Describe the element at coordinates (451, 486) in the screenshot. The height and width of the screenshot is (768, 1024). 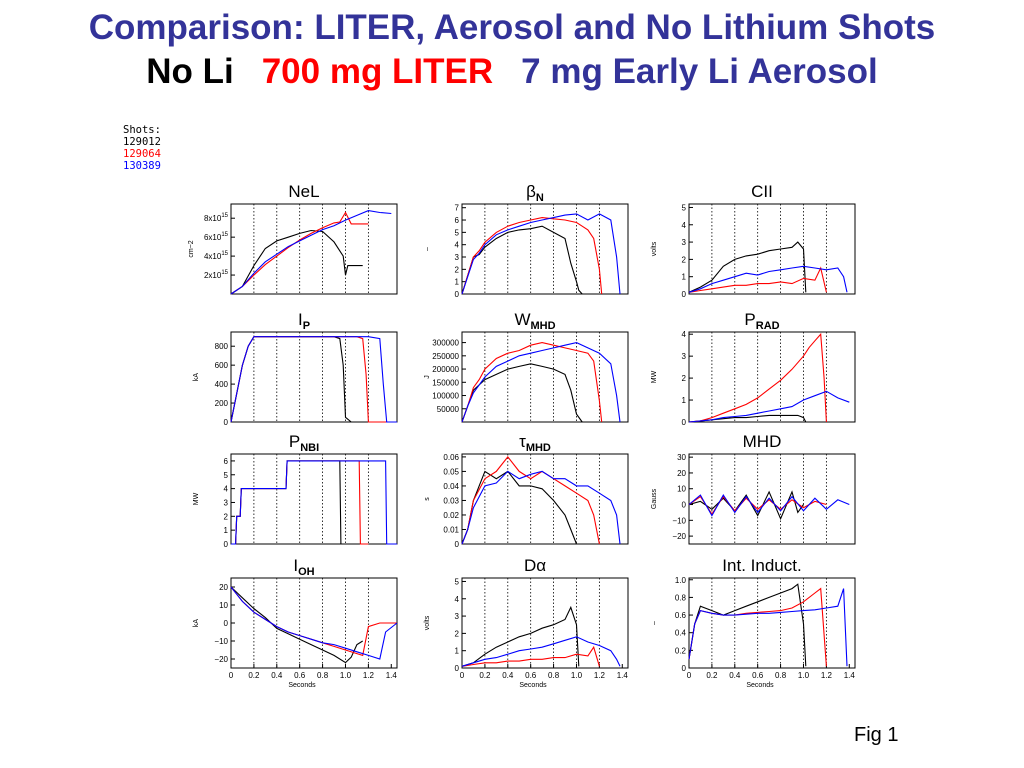
I see `y-tick-label: 0.04` at that location.